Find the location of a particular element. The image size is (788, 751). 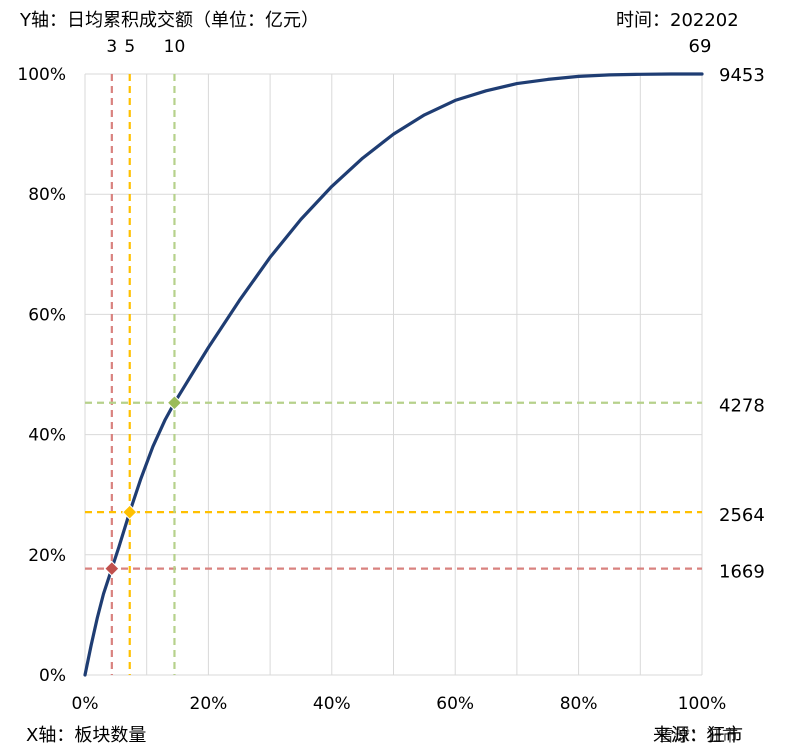

y-tick-label: 60% is located at coordinates (47, 315).